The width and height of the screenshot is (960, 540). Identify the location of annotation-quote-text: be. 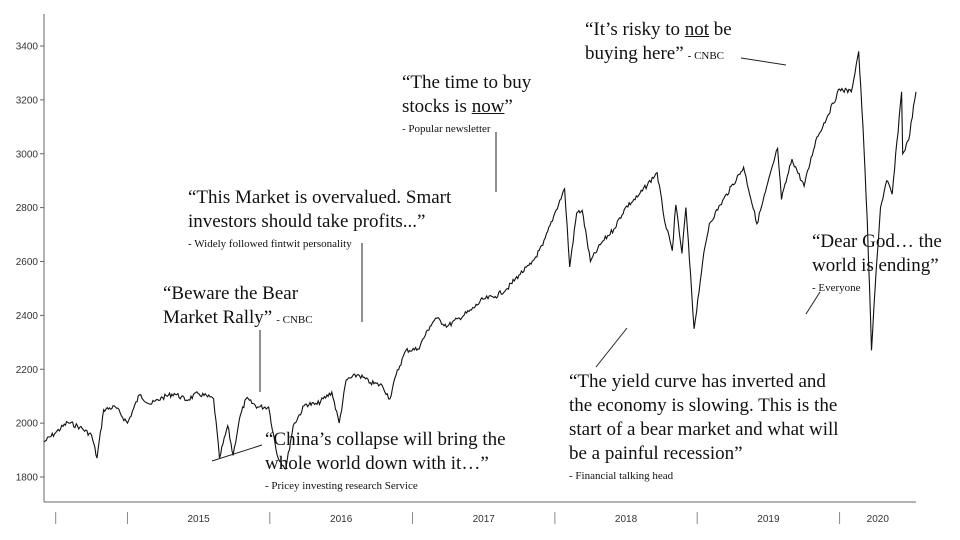
(720, 29).